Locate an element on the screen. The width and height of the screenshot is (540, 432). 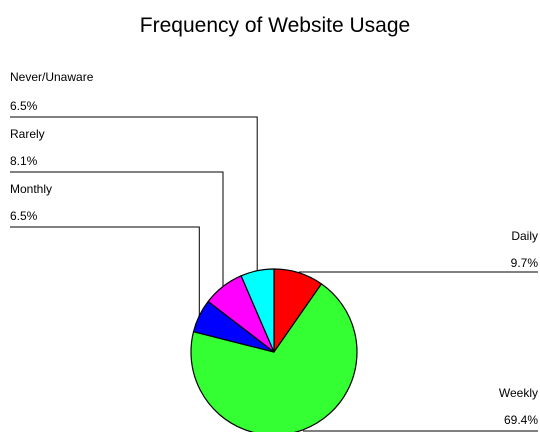
slice-label-never-unaware: Never/Unaware is located at coordinates (52, 77).